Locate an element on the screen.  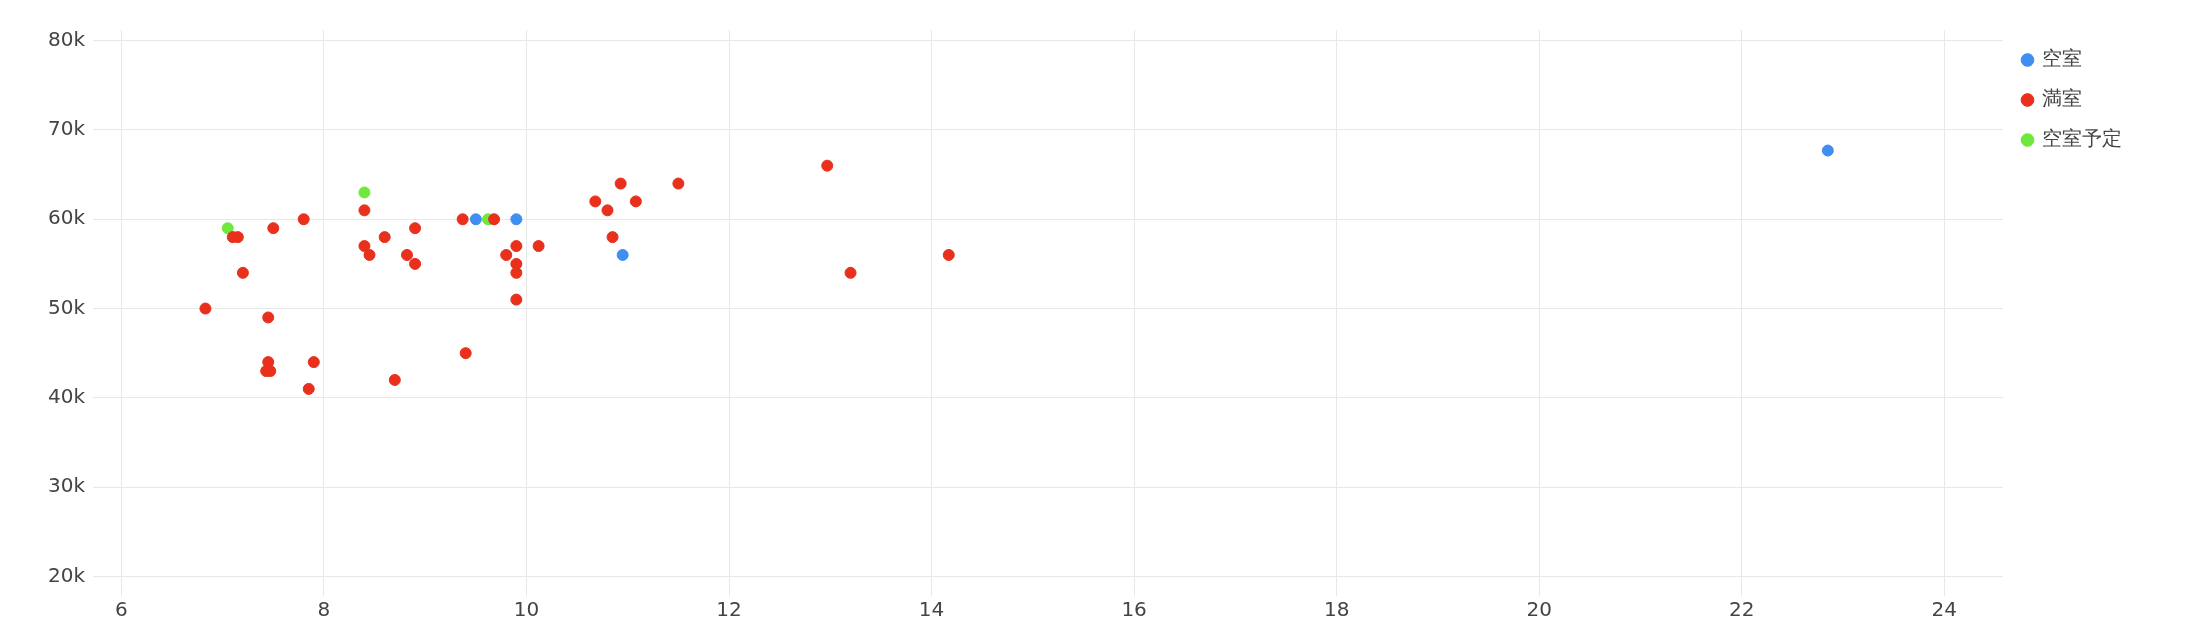
y-tick-label: 40k is located at coordinates (67, 396).